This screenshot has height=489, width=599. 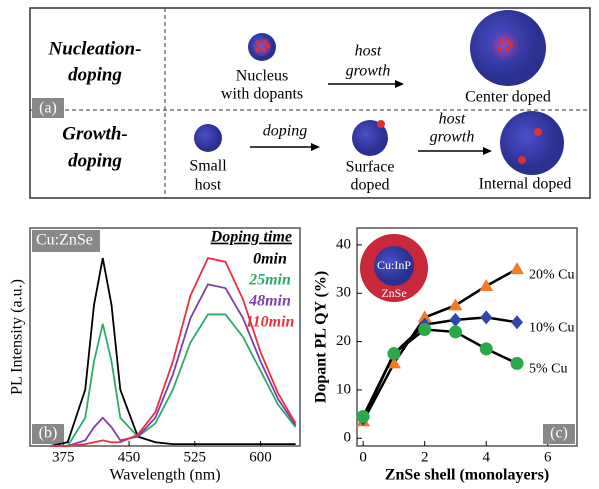 What do you see at coordinates (532, 143) in the screenshot?
I see `internal-doped` at bounding box center [532, 143].